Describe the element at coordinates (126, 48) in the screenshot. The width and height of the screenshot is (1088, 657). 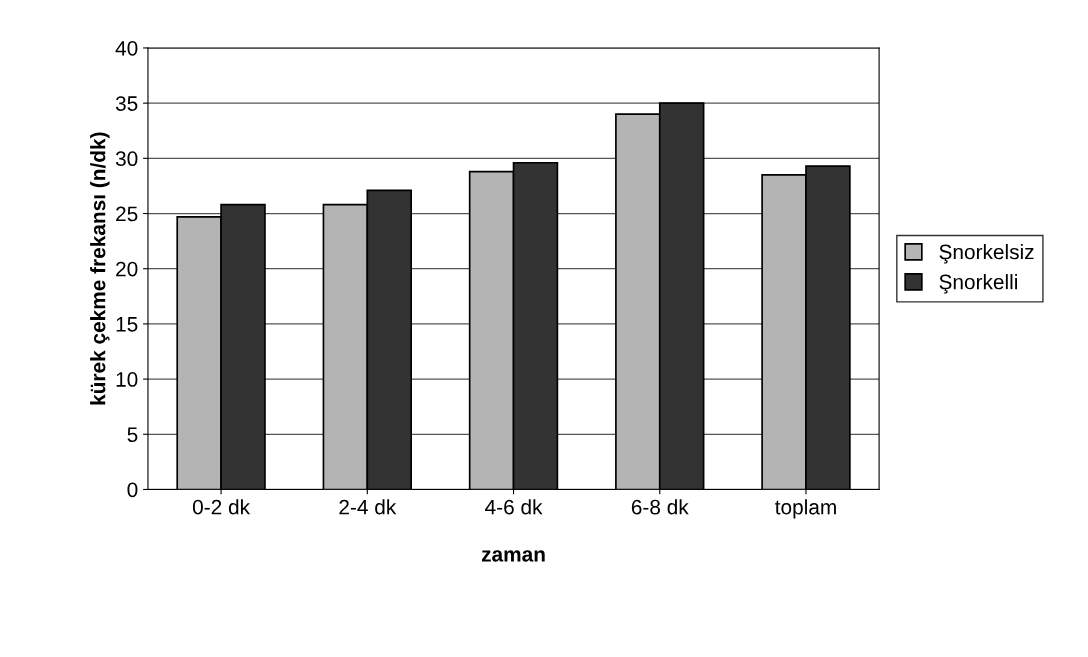
I see `y-tick-label: 40` at that location.